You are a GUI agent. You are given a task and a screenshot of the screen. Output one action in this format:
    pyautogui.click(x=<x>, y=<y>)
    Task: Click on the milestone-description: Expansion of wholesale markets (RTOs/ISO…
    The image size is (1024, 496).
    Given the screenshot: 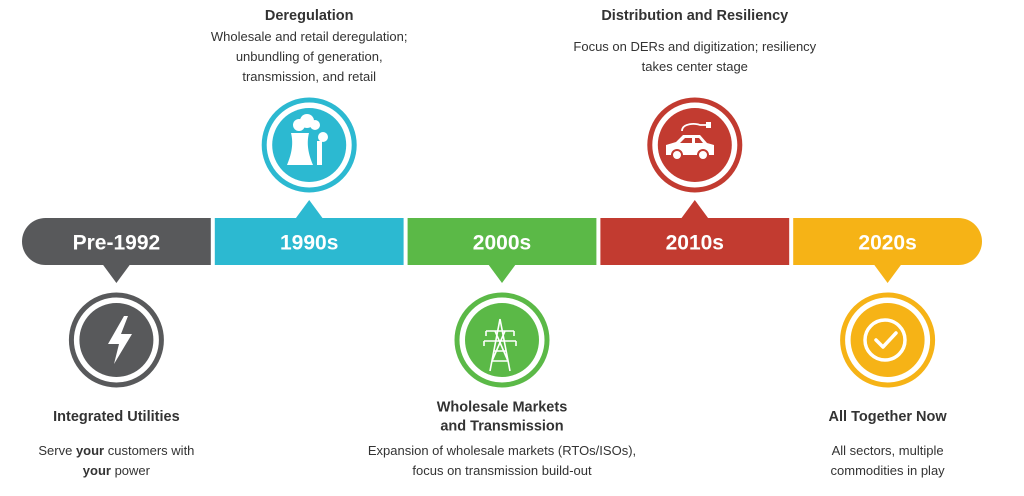 What is the action you would take?
    pyautogui.click(x=502, y=450)
    